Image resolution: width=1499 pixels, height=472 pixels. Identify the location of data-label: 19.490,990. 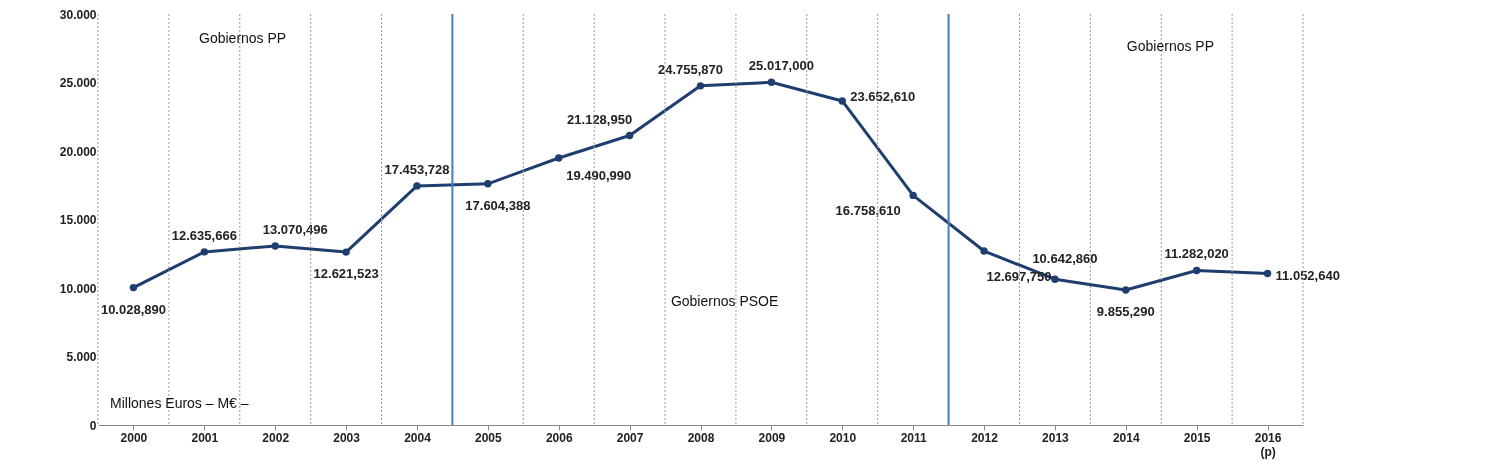
(599, 175).